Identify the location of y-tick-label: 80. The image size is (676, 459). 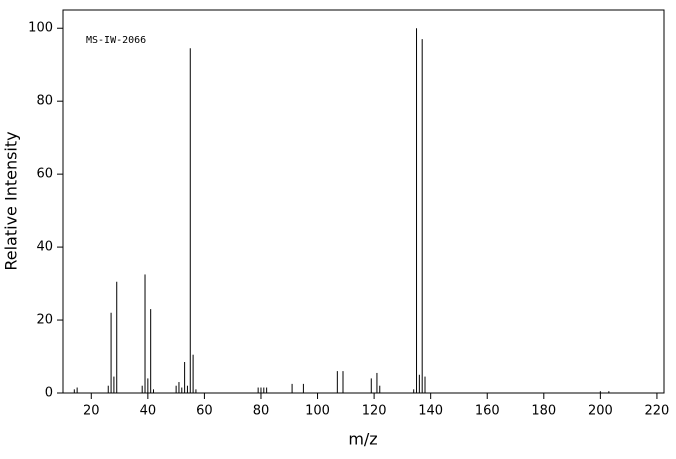
(44, 101).